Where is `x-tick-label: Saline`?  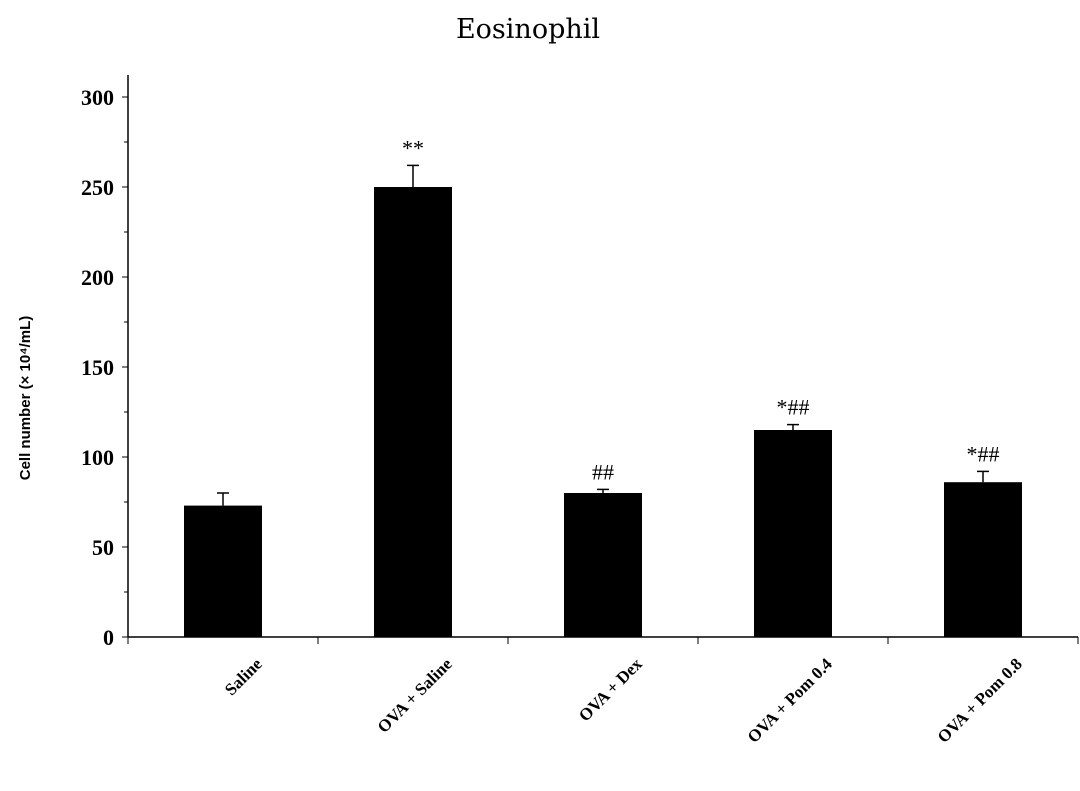 x-tick-label: Saline is located at coordinates (243, 676).